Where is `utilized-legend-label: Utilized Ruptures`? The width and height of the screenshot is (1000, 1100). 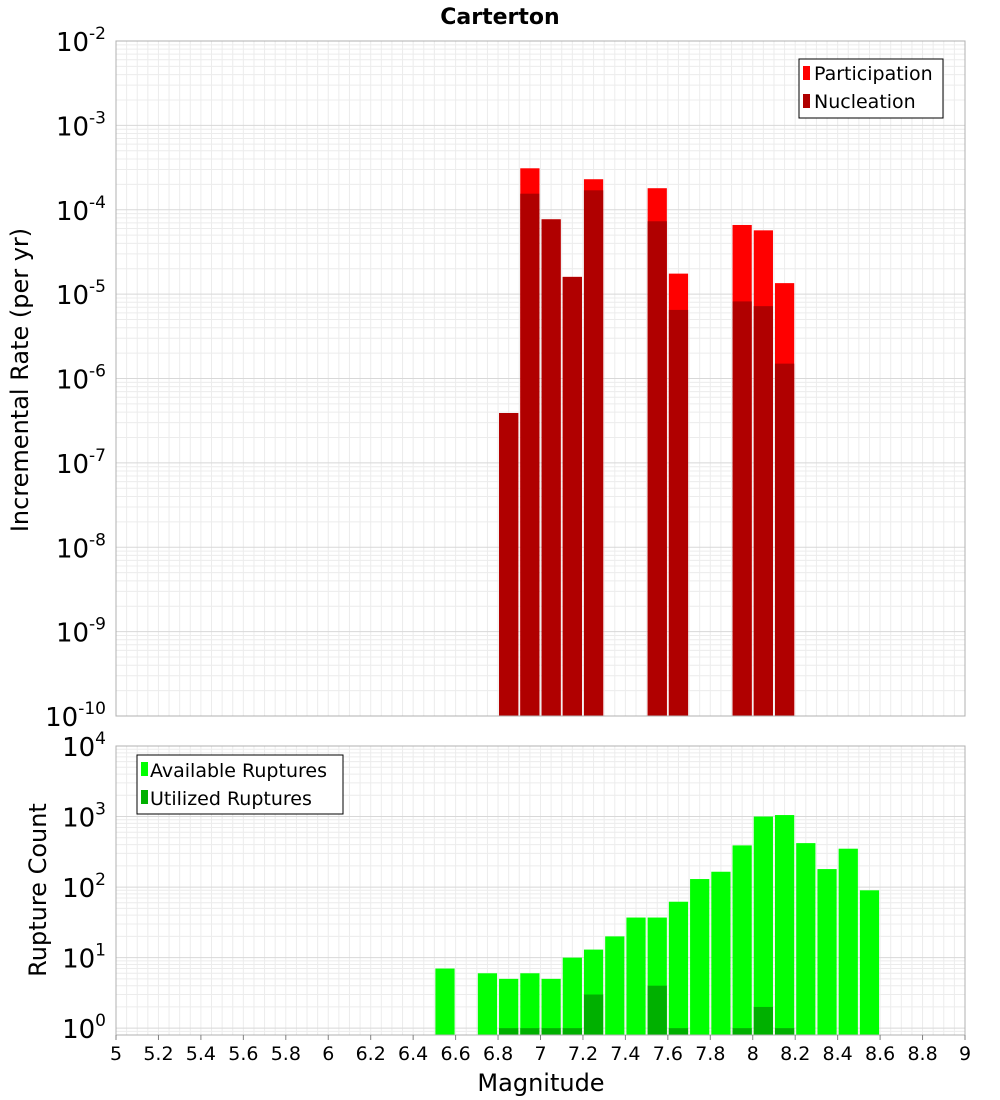
utilized-legend-label: Utilized Ruptures is located at coordinates (231, 799).